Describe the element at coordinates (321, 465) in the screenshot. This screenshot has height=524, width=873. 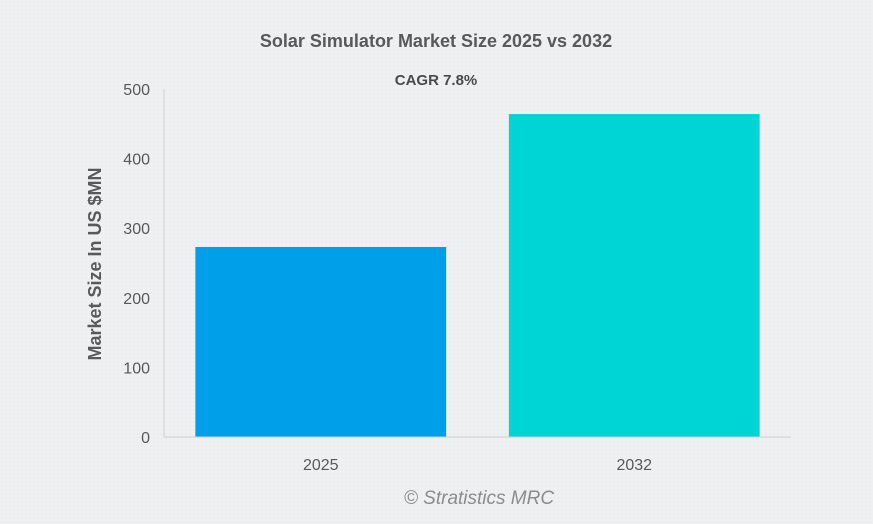
I see `x-tick-label: 2025` at that location.